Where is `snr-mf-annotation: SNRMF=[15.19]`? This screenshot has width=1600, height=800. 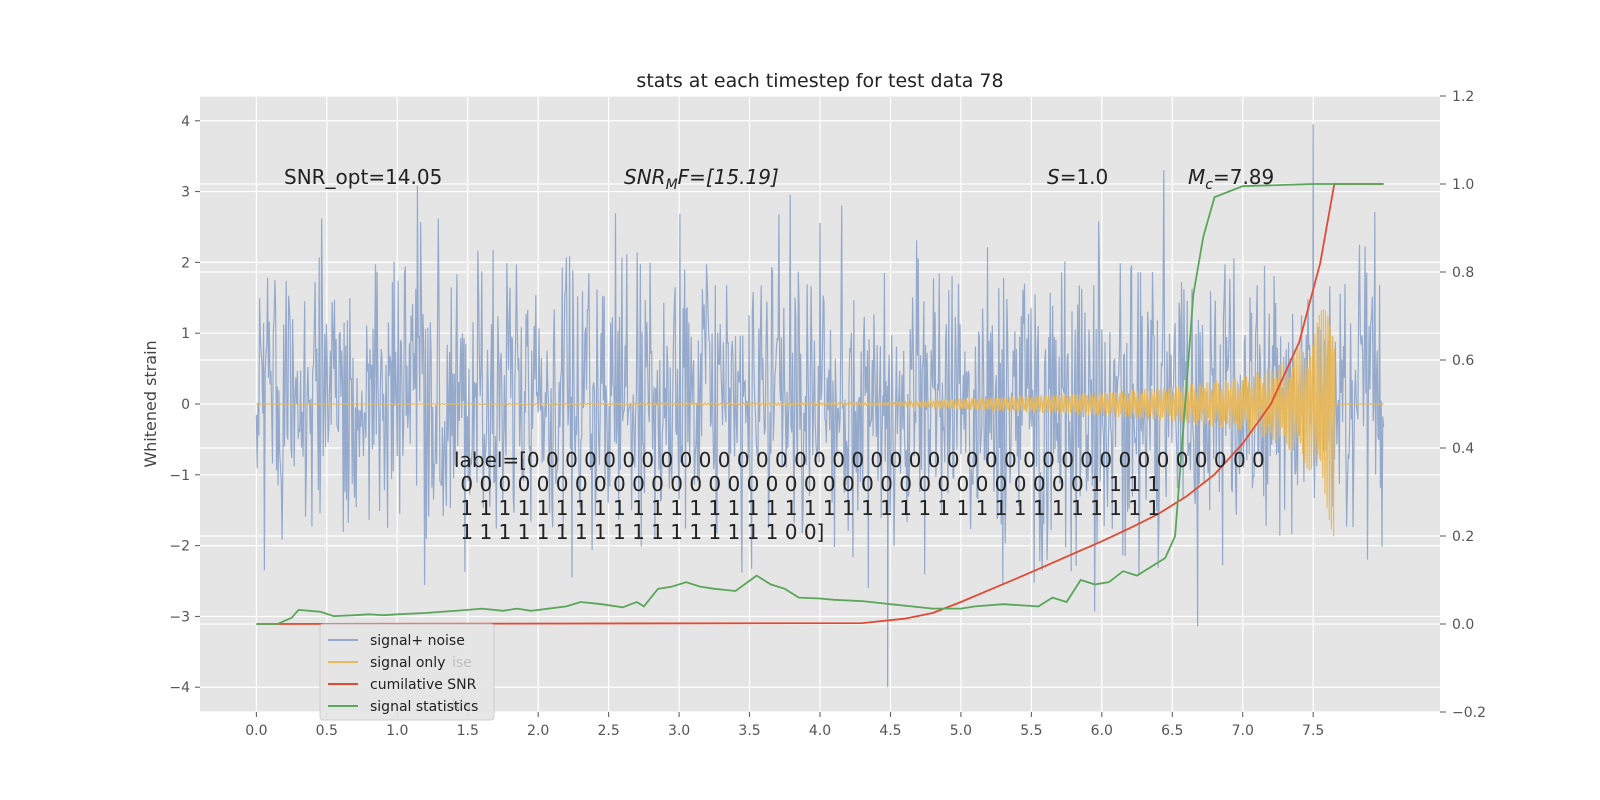 snr-mf-annotation: SNRMF=[15.19] is located at coordinates (701, 179).